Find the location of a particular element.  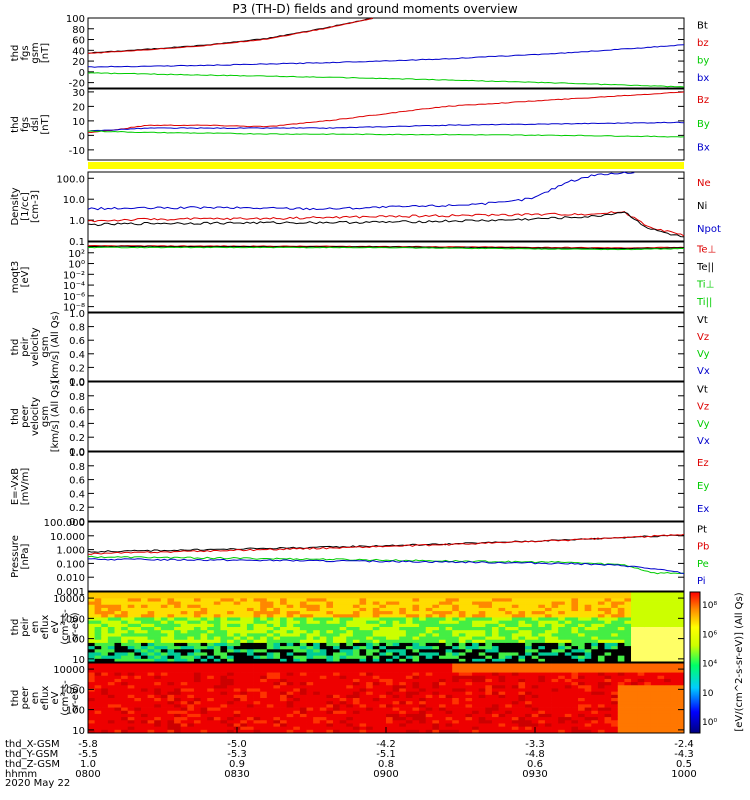

colorbar-label: [eV/(cm^2-s-sr-eV)] (All Qs) is located at coordinates (739, 661).